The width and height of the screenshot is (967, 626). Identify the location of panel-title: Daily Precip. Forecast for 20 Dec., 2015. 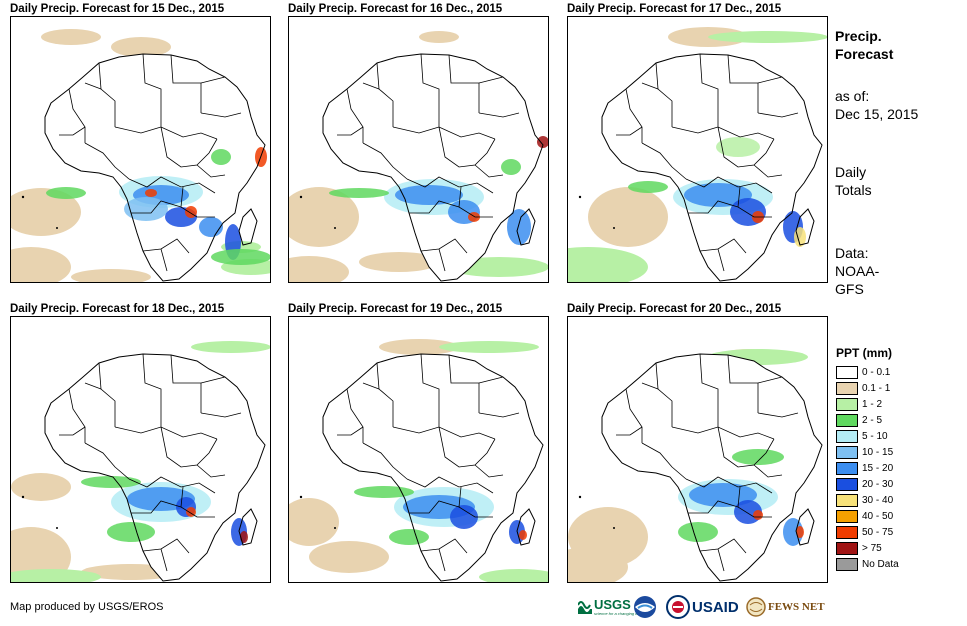
(674, 309).